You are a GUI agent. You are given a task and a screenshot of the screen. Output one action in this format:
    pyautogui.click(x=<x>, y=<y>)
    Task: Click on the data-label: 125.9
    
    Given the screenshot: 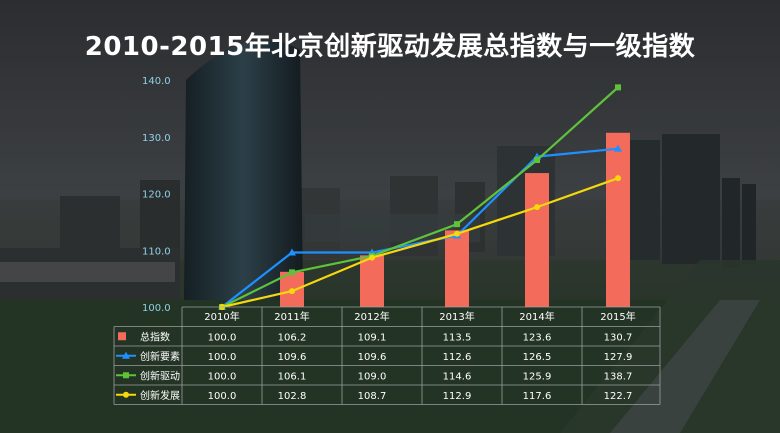 What is the action you would take?
    pyautogui.click(x=537, y=376)
    